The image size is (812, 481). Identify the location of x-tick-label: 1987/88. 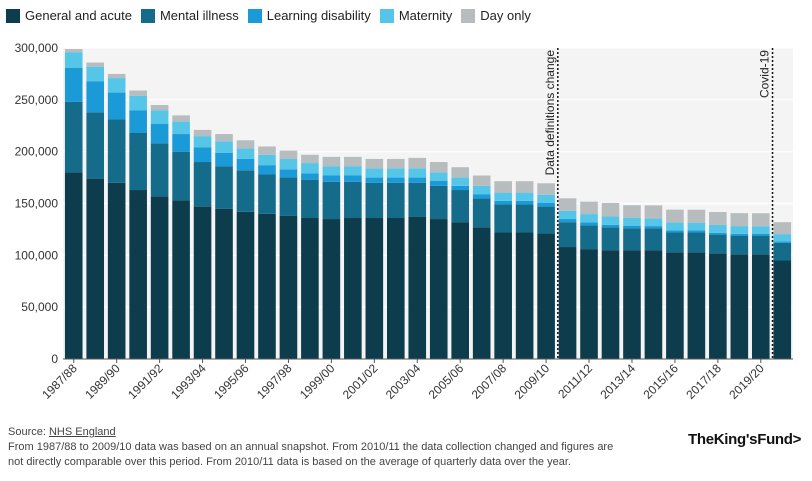
(59, 381).